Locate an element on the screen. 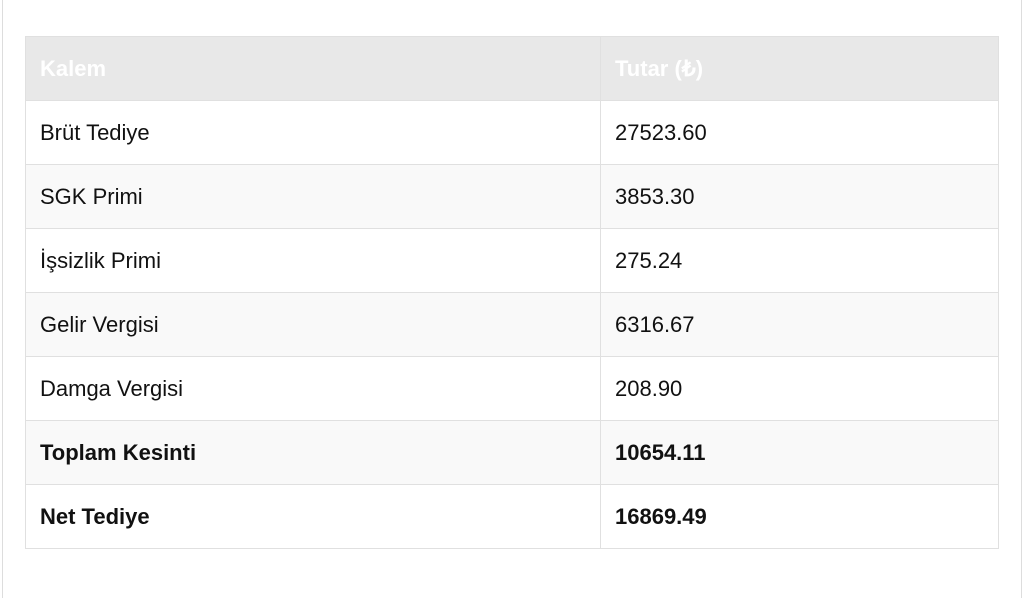 The height and width of the screenshot is (598, 1024). cell-amount: 27523.60 is located at coordinates (799, 132).